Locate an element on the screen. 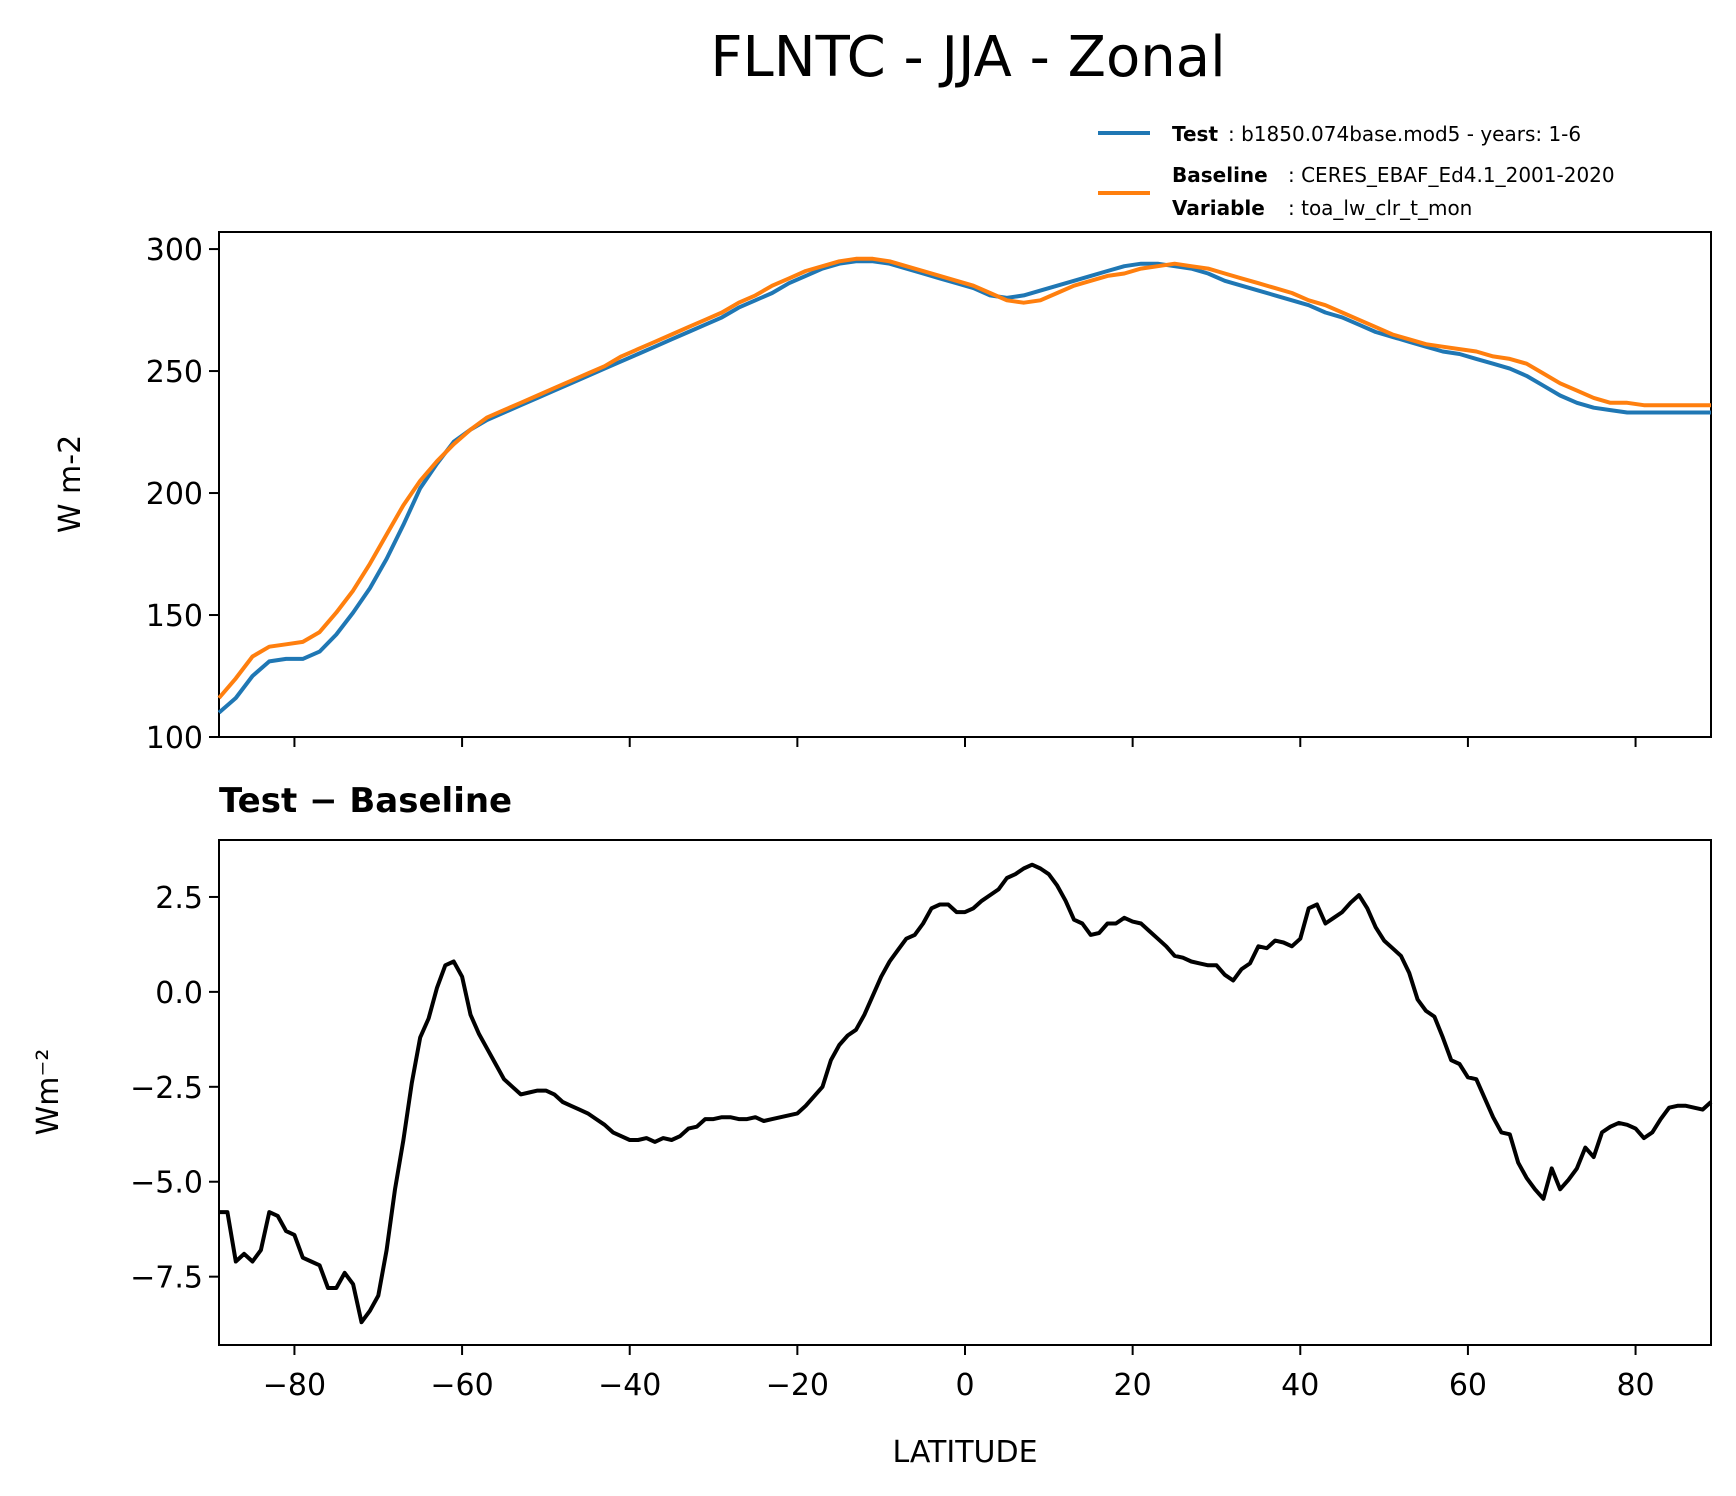  bottom-panel-title: Test − Baseline is located at coordinates (365, 801).